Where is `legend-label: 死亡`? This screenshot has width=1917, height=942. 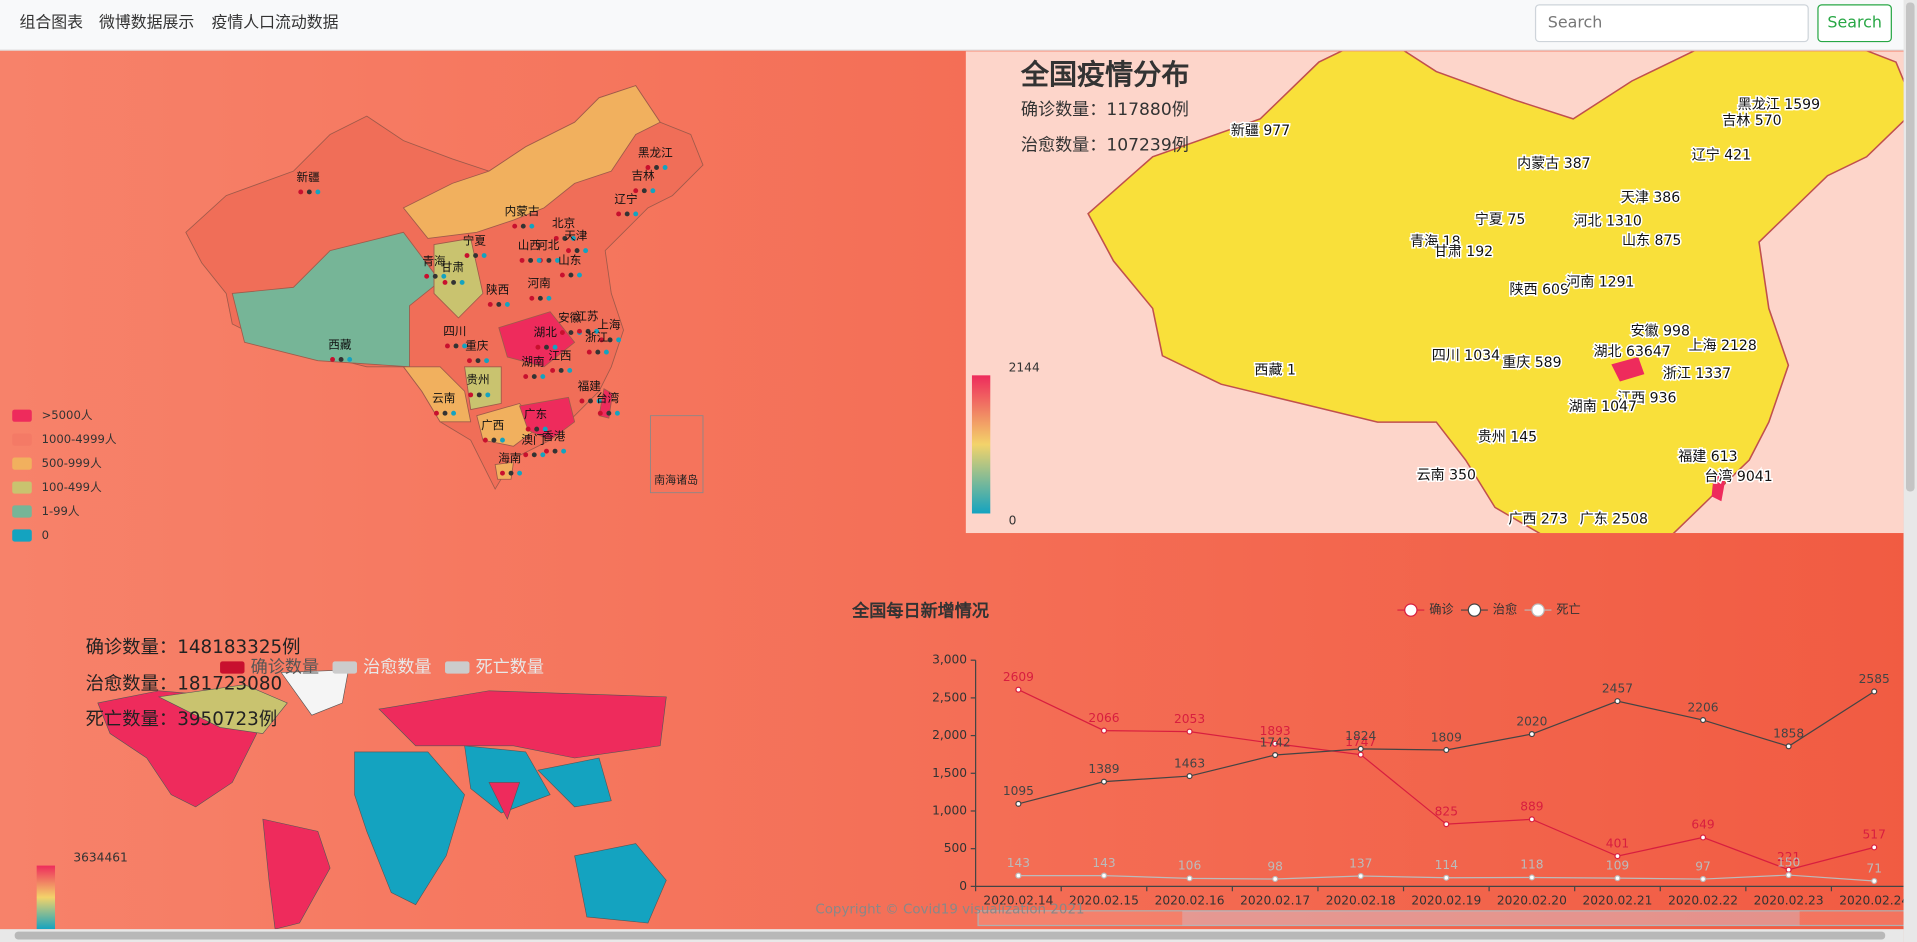 legend-label: 死亡 is located at coordinates (1568, 610).